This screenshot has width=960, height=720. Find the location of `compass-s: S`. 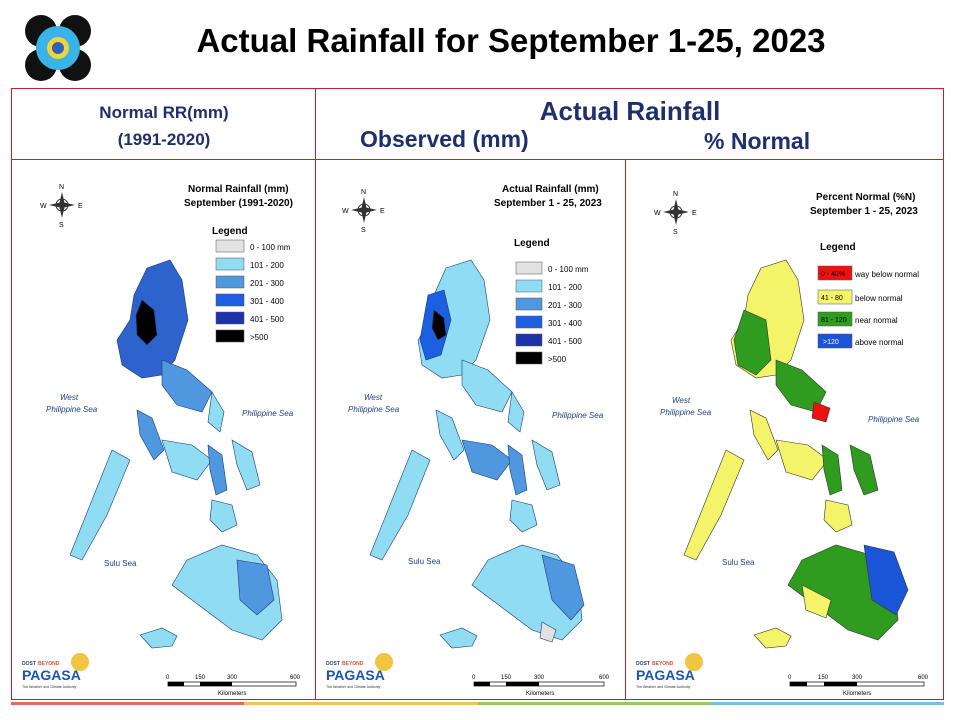

compass-s: S is located at coordinates (61, 225).